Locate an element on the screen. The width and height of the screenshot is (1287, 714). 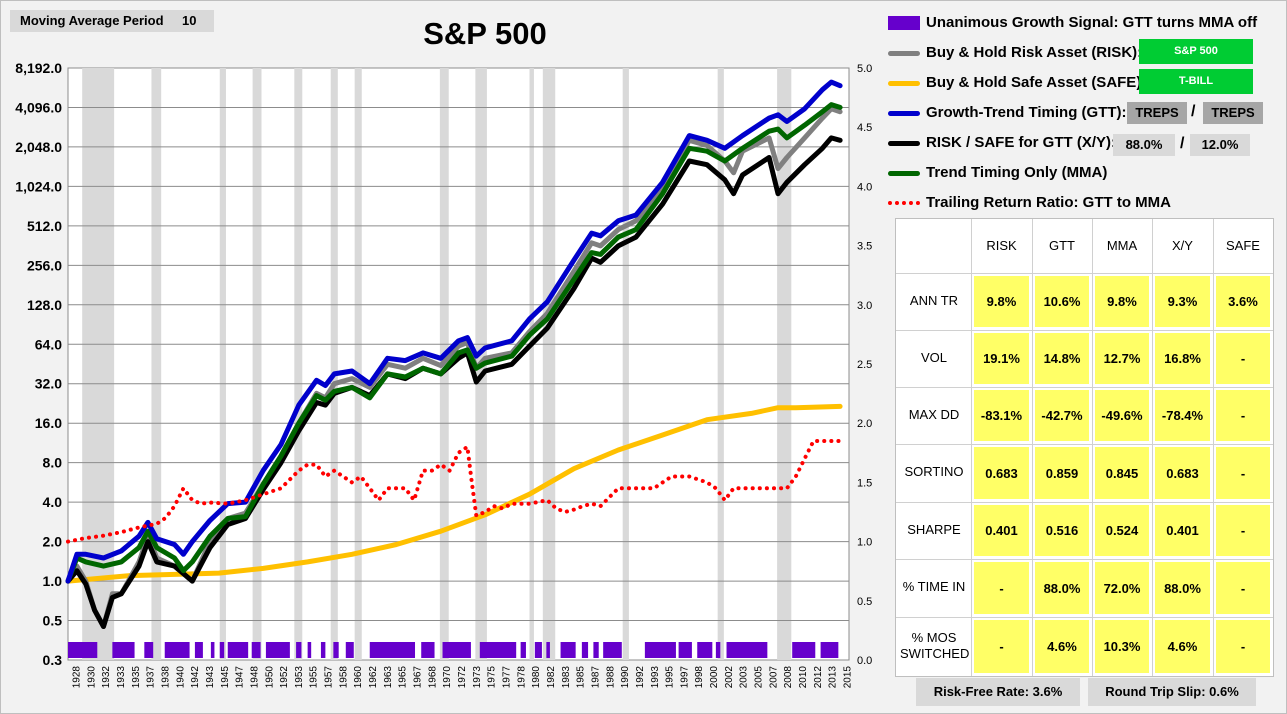
y2-tick-label: 1.0 is located at coordinates (864, 543).